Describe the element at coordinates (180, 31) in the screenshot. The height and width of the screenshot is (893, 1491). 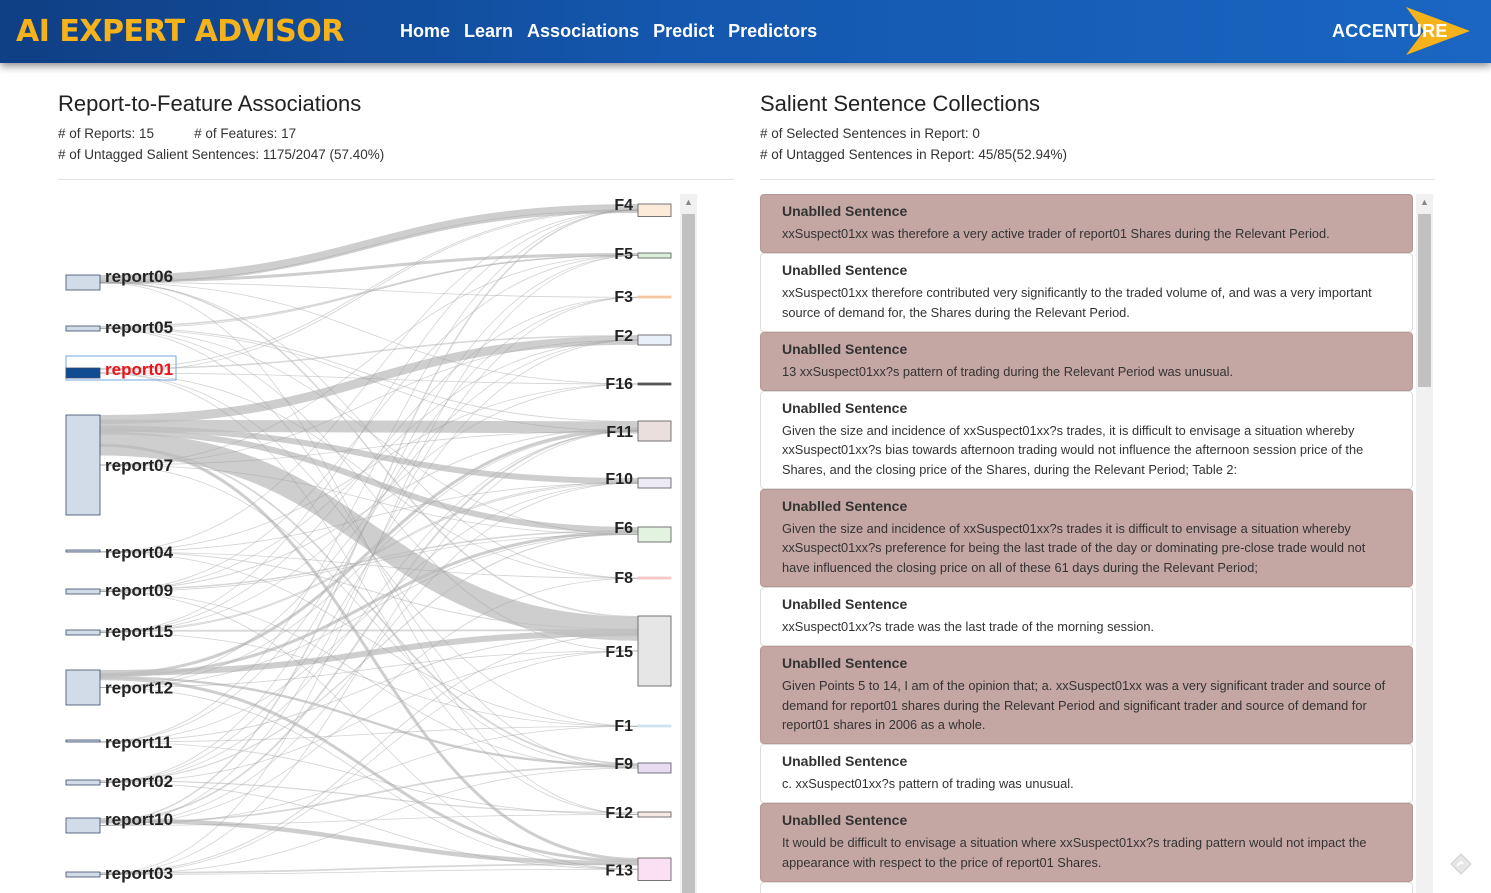
I see `brand-title: AI EXPERT ADVISOR` at that location.